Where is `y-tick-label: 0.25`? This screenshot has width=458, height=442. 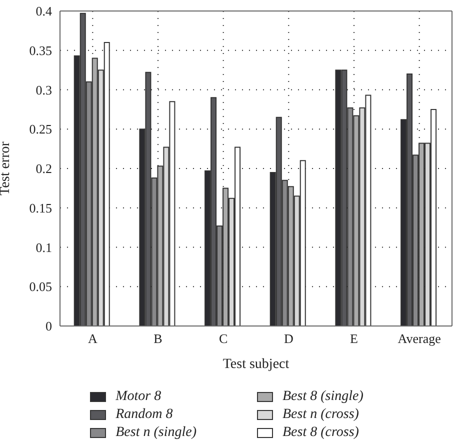 y-tick-label: 0.25 is located at coordinates (40, 129).